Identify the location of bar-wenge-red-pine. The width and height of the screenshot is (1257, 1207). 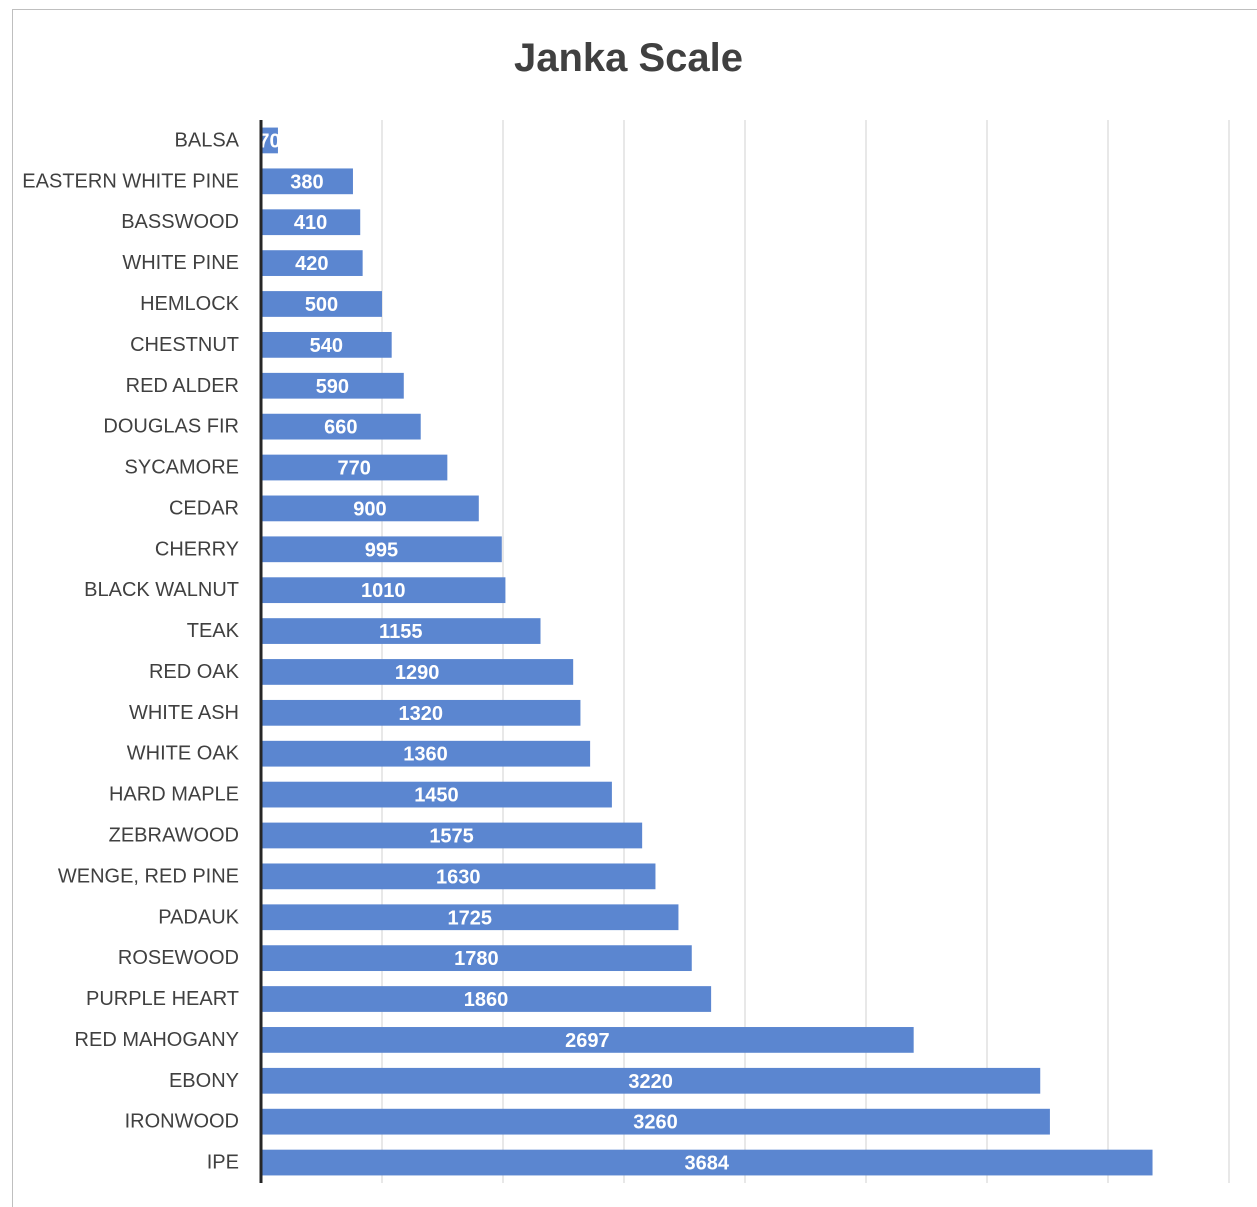
(458, 876).